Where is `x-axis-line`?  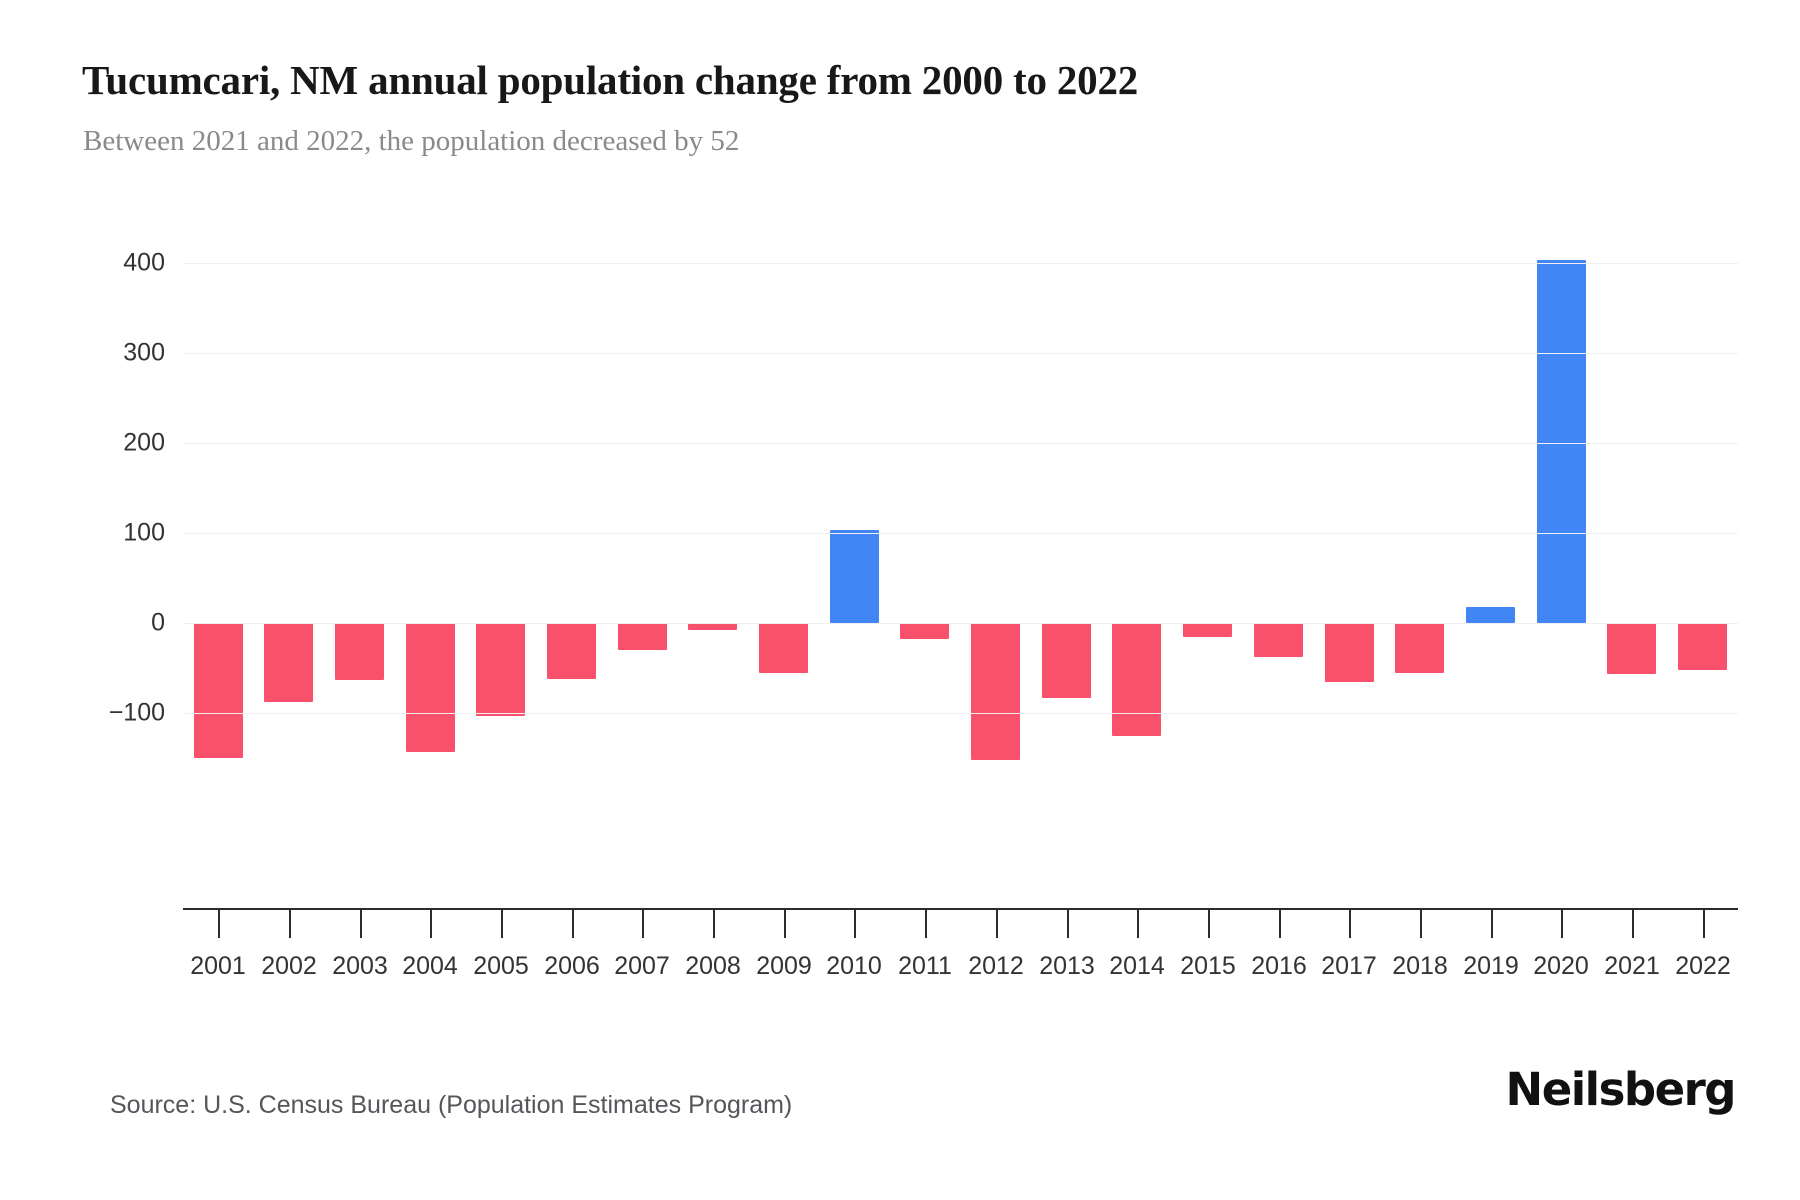
x-axis-line is located at coordinates (960, 909).